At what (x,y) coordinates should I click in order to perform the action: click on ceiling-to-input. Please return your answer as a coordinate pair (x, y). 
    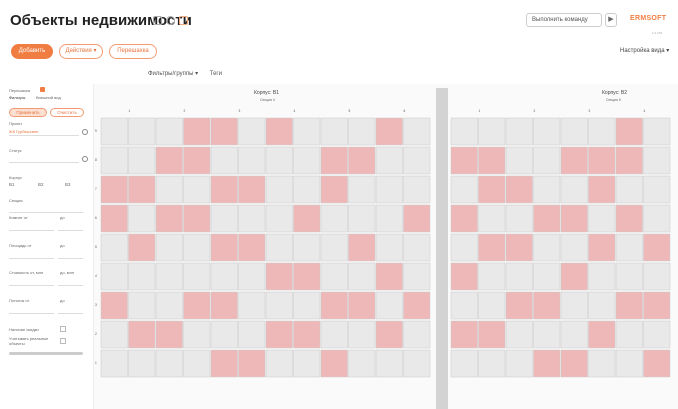
    Looking at the image, I should click on (70, 309).